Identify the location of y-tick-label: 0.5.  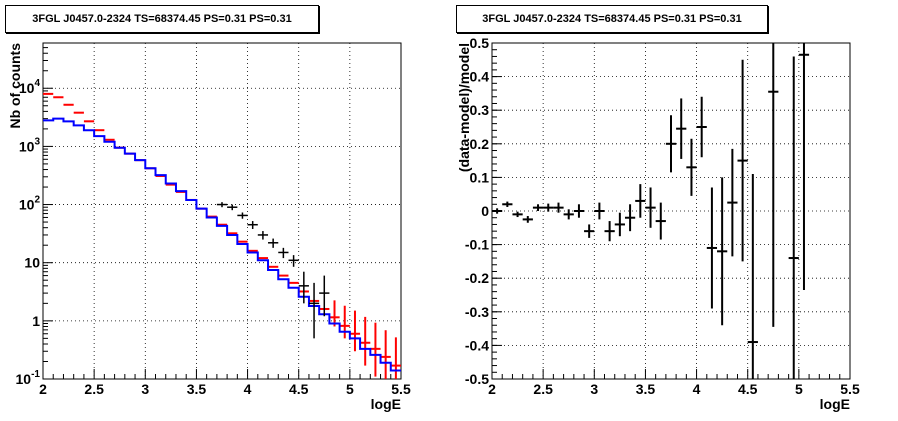
(480, 43).